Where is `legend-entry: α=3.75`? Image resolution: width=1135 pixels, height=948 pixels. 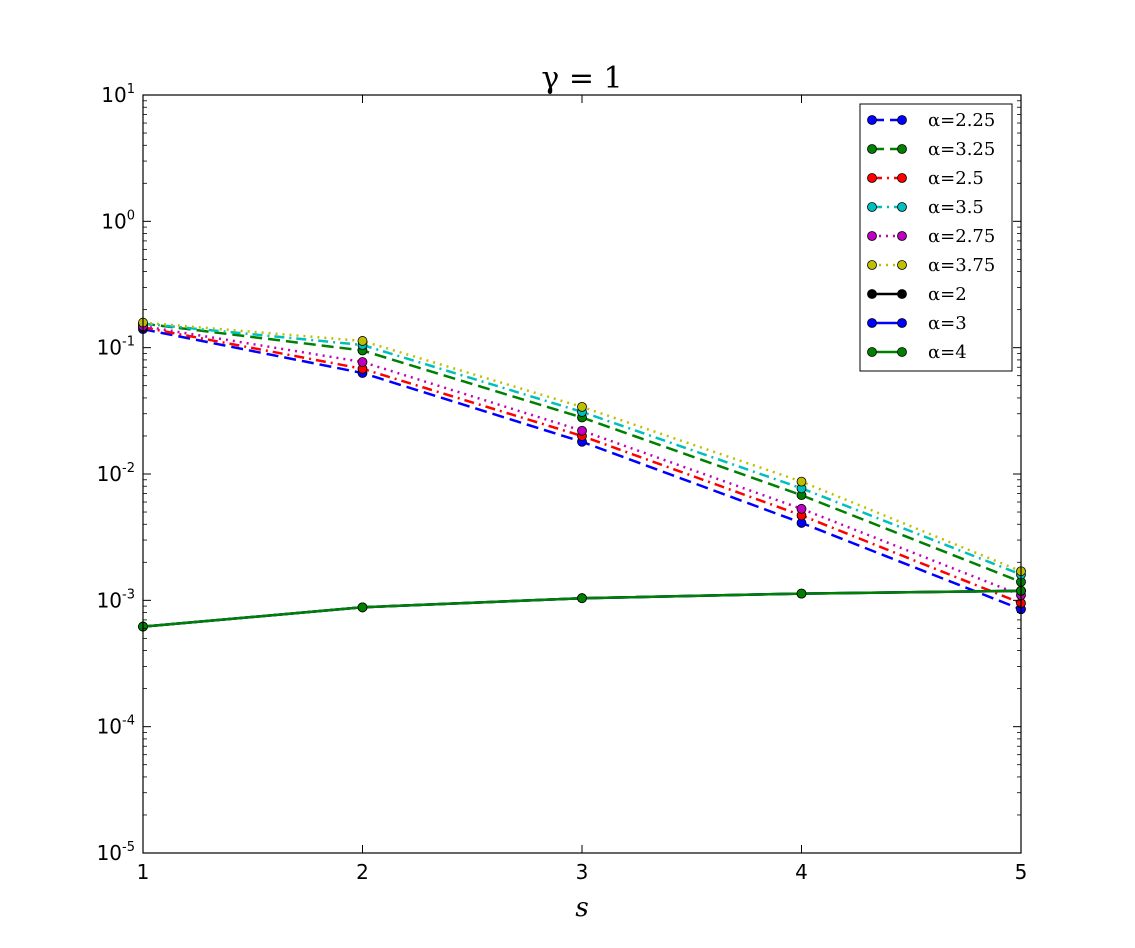
legend-entry: α=3.75 is located at coordinates (931, 265).